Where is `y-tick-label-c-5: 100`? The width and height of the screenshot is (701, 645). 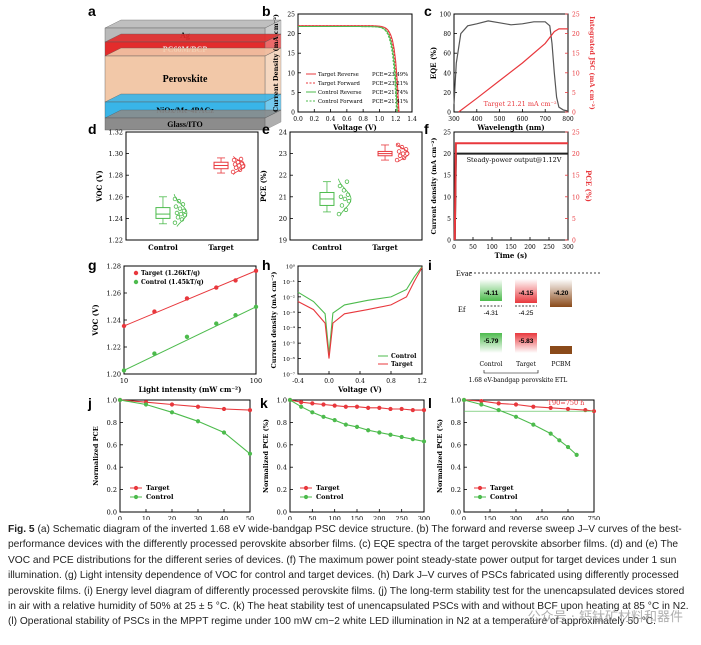
y-tick-label-c-5: 100 is located at coordinates (446, 15).